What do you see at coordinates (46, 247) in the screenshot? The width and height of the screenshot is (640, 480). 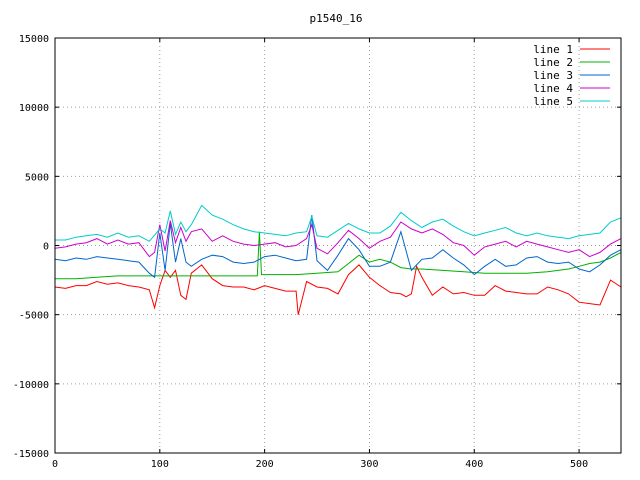 I see `y-tick-label: 0` at bounding box center [46, 247].